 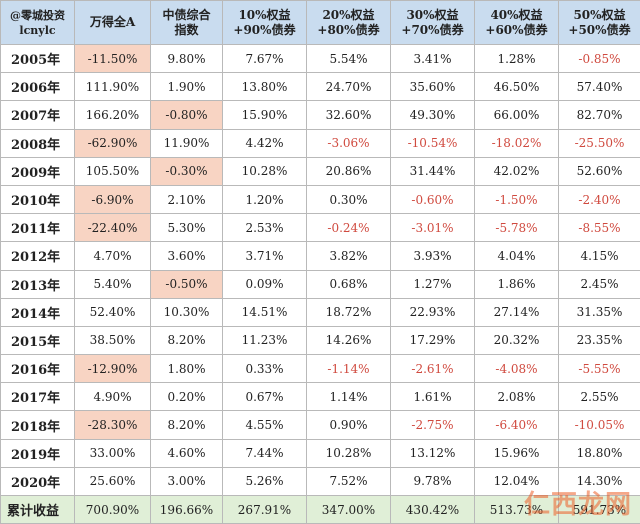 I want to click on value-cell: 42.02%, so click(x=517, y=171).